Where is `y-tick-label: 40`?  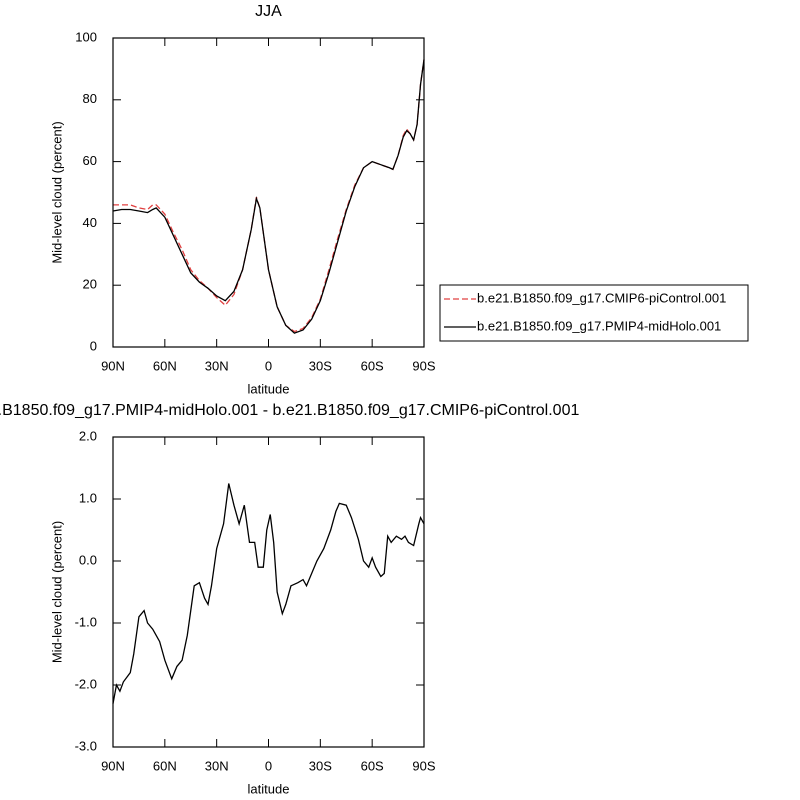 y-tick-label: 40 is located at coordinates (90, 222).